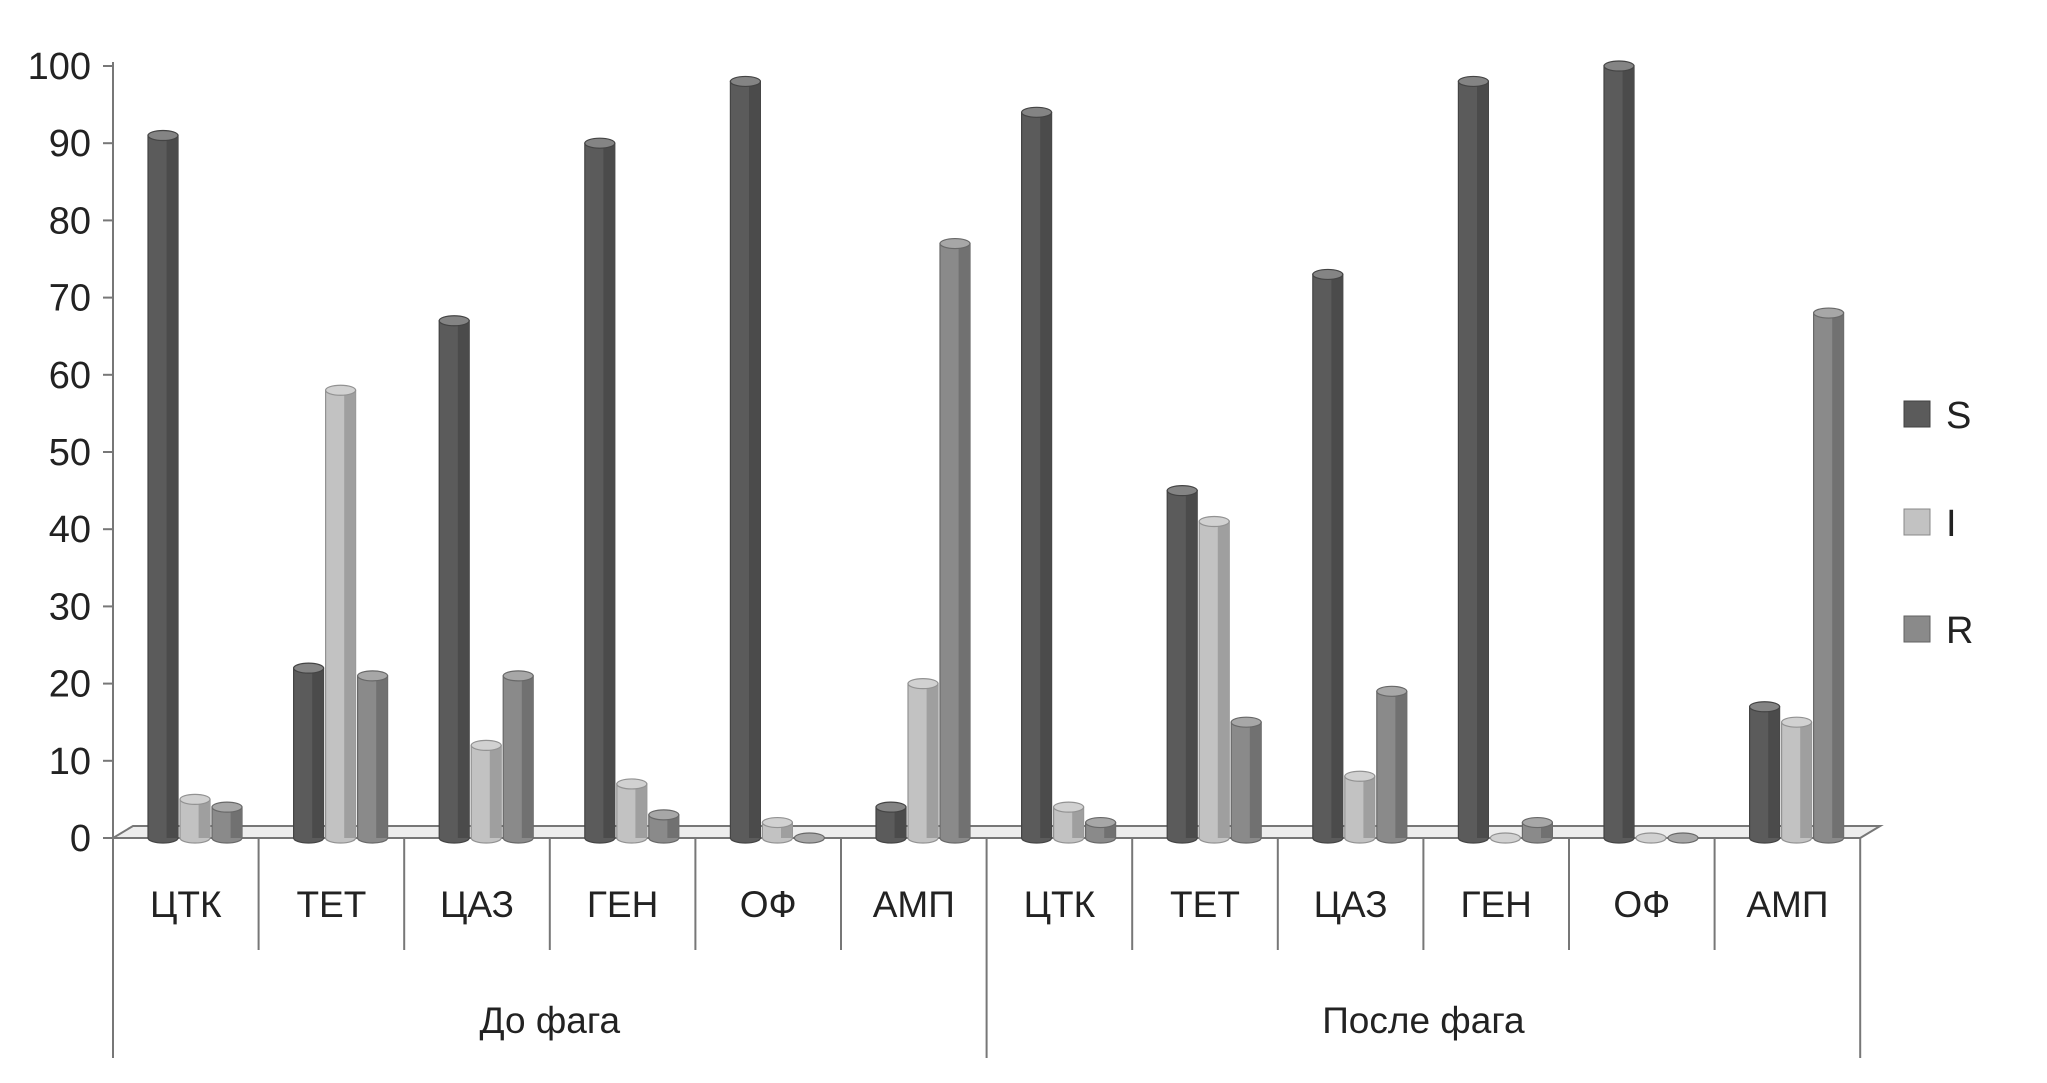 The height and width of the screenshot is (1083, 2047). I want to click on y-tick-label: 60, so click(70, 376).